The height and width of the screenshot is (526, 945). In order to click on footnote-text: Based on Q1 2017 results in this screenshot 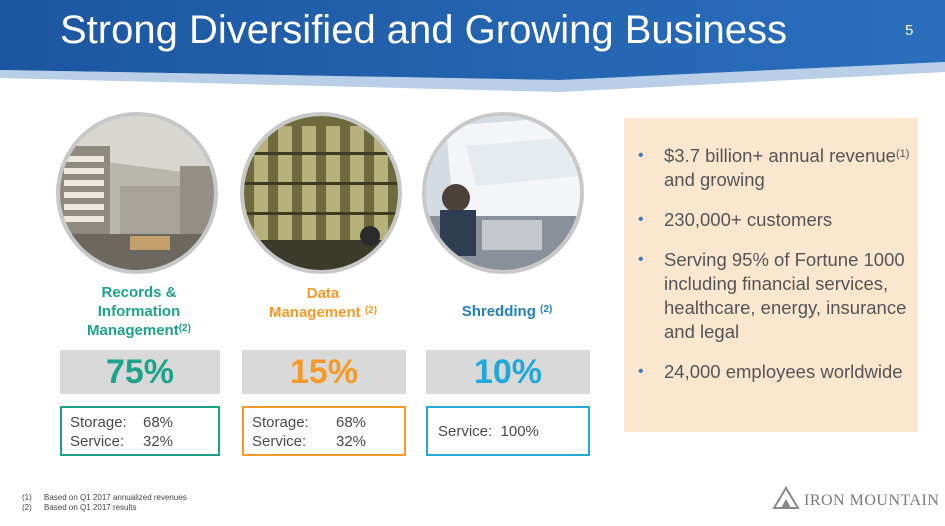, I will do `click(90, 507)`.